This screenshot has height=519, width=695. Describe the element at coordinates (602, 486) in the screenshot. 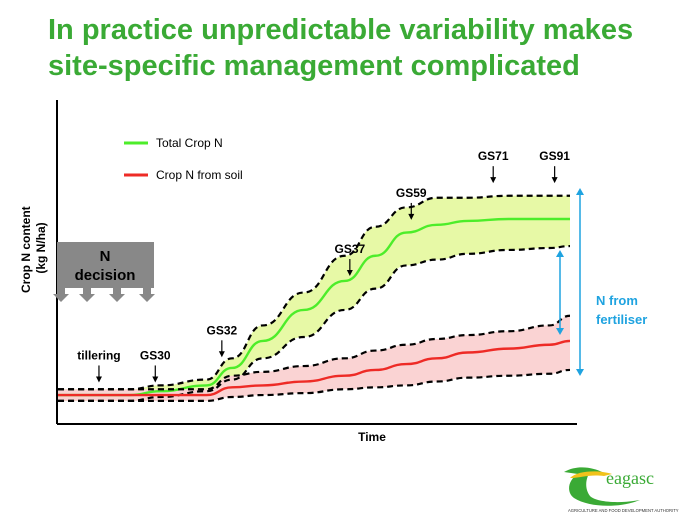

I see `logo-swoosh-icon` at that location.